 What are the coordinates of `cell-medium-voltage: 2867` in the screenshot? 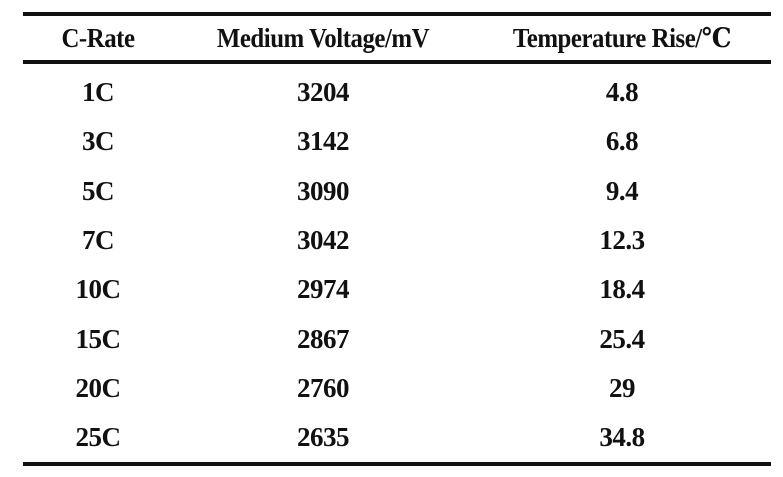 It's located at (323, 338).